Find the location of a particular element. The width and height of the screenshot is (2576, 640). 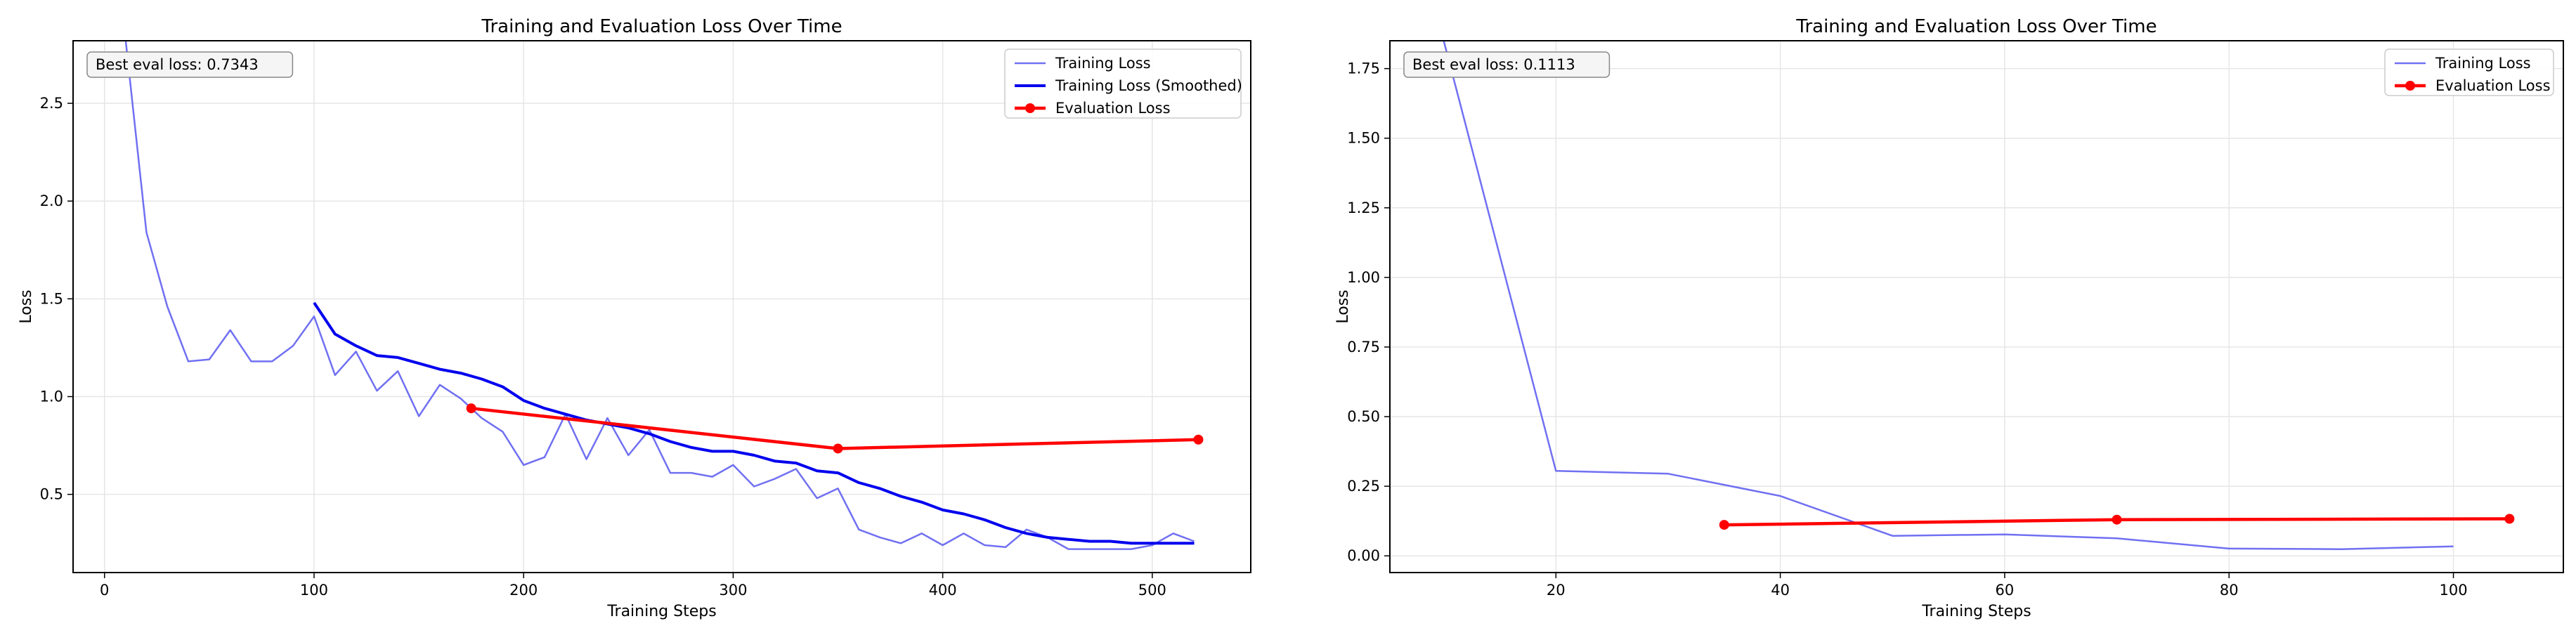

best-eval-text: Best eval loss: 0.7343 is located at coordinates (177, 64).